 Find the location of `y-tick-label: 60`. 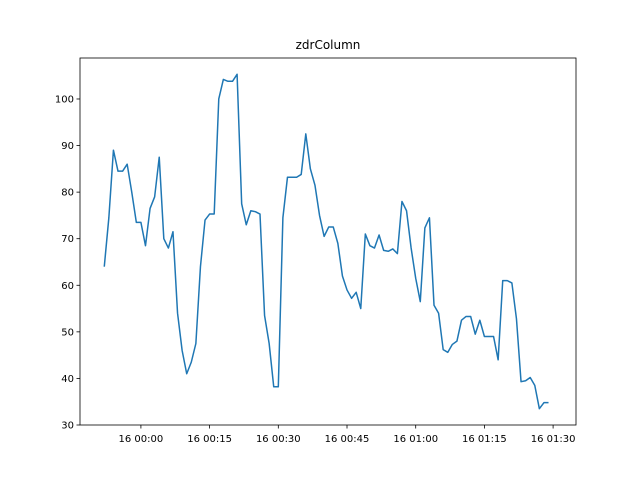

y-tick-label: 60 is located at coordinates (67, 286).